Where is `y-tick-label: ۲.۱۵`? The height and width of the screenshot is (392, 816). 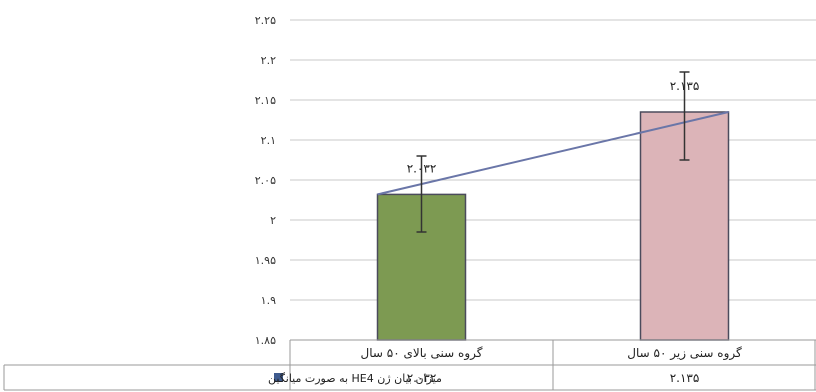 y-tick-label: ۲.۱۵ is located at coordinates (265, 100).